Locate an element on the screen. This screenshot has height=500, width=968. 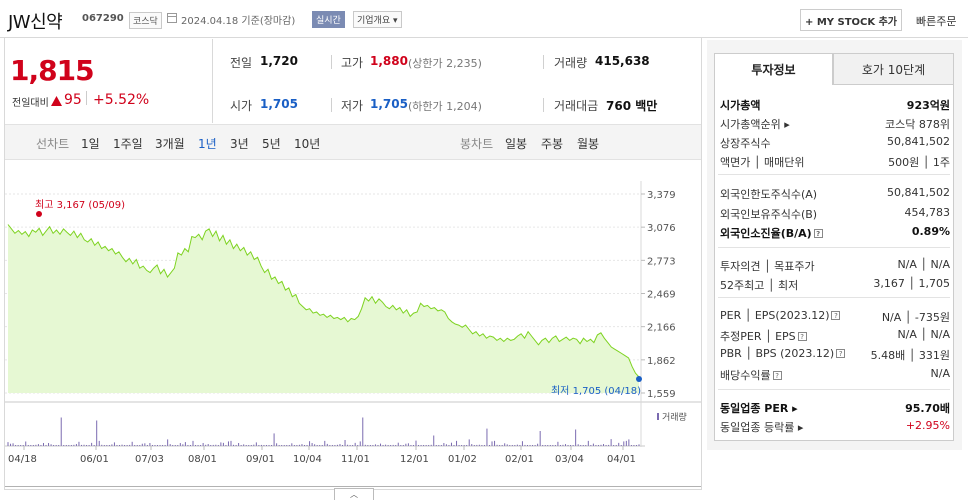
info-row-value: 5.48배 │ 331원 is located at coordinates (910, 355).